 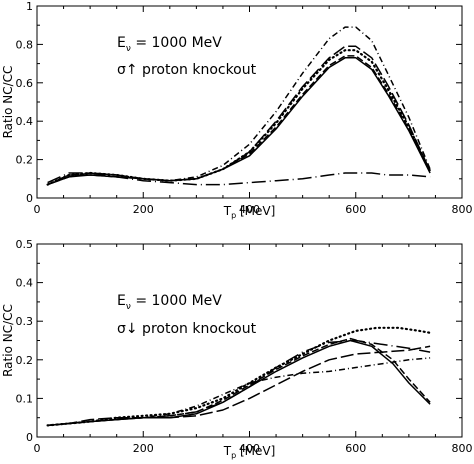 I want to click on series-long-dash-dot-line, so click(x=239, y=179).